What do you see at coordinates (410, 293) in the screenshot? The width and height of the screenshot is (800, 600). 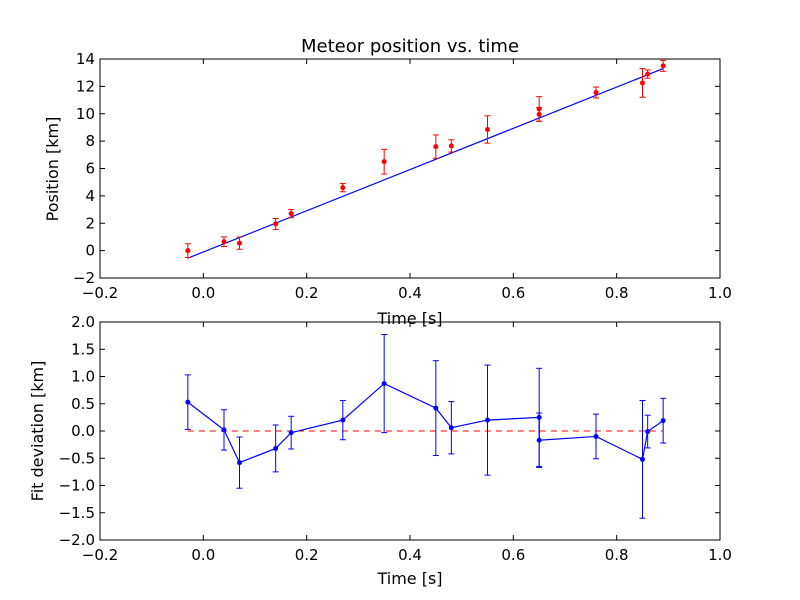 I see `position-xtick-label: 0.4` at bounding box center [410, 293].